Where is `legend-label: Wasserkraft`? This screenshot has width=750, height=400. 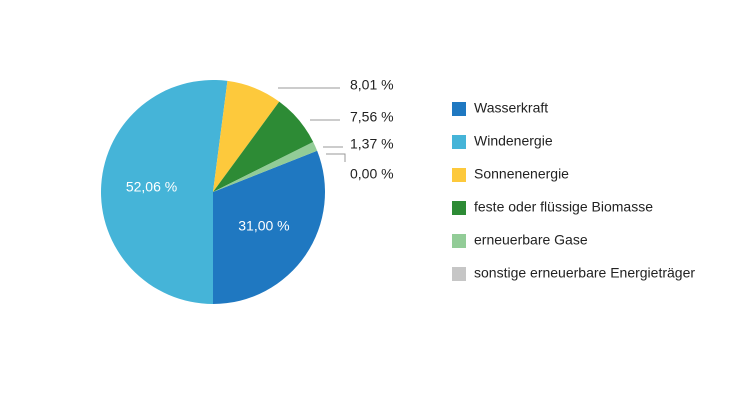 legend-label: Wasserkraft is located at coordinates (511, 108).